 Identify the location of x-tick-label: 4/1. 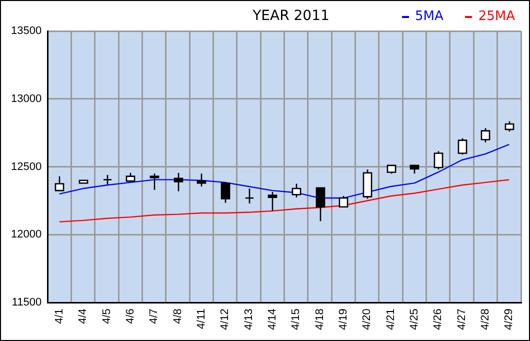
(59, 316).